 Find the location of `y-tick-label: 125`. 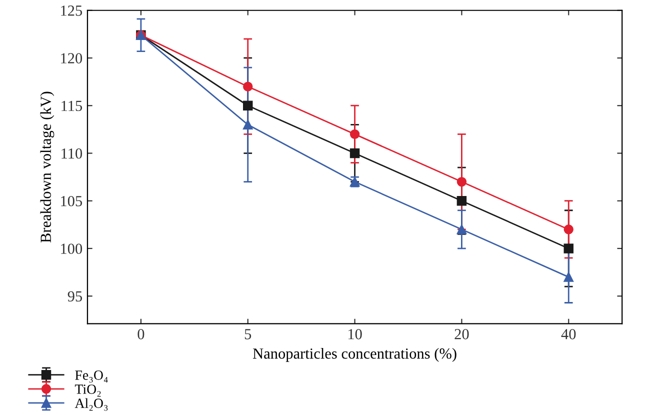

y-tick-label: 125 is located at coordinates (71, 11).